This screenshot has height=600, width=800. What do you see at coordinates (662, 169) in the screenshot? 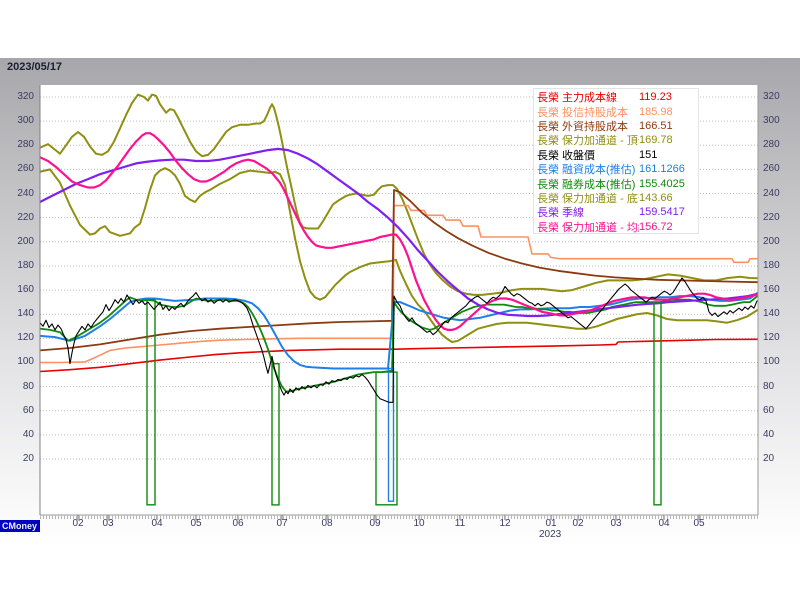
I see `legend-series-value: 161.1266` at bounding box center [662, 169].